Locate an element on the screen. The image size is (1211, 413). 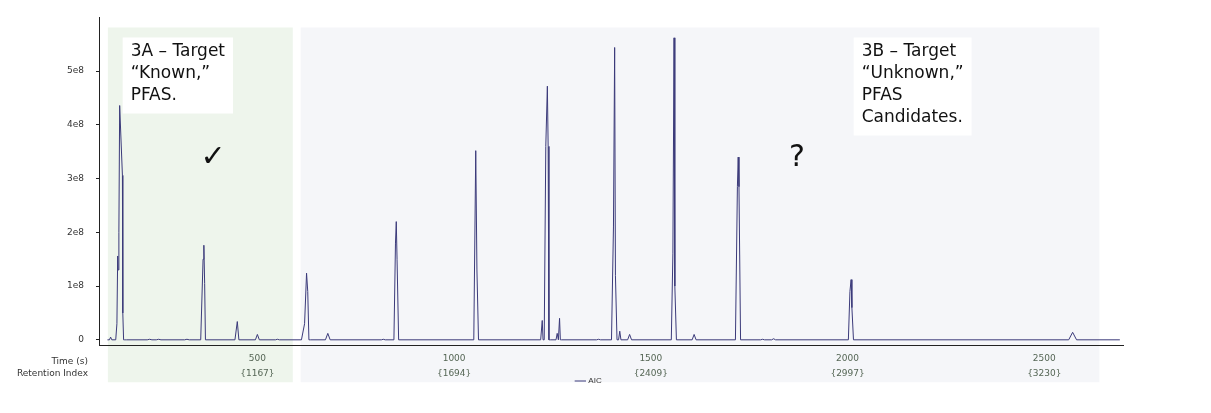
x-tick-label: 1000 is located at coordinates (454, 357).